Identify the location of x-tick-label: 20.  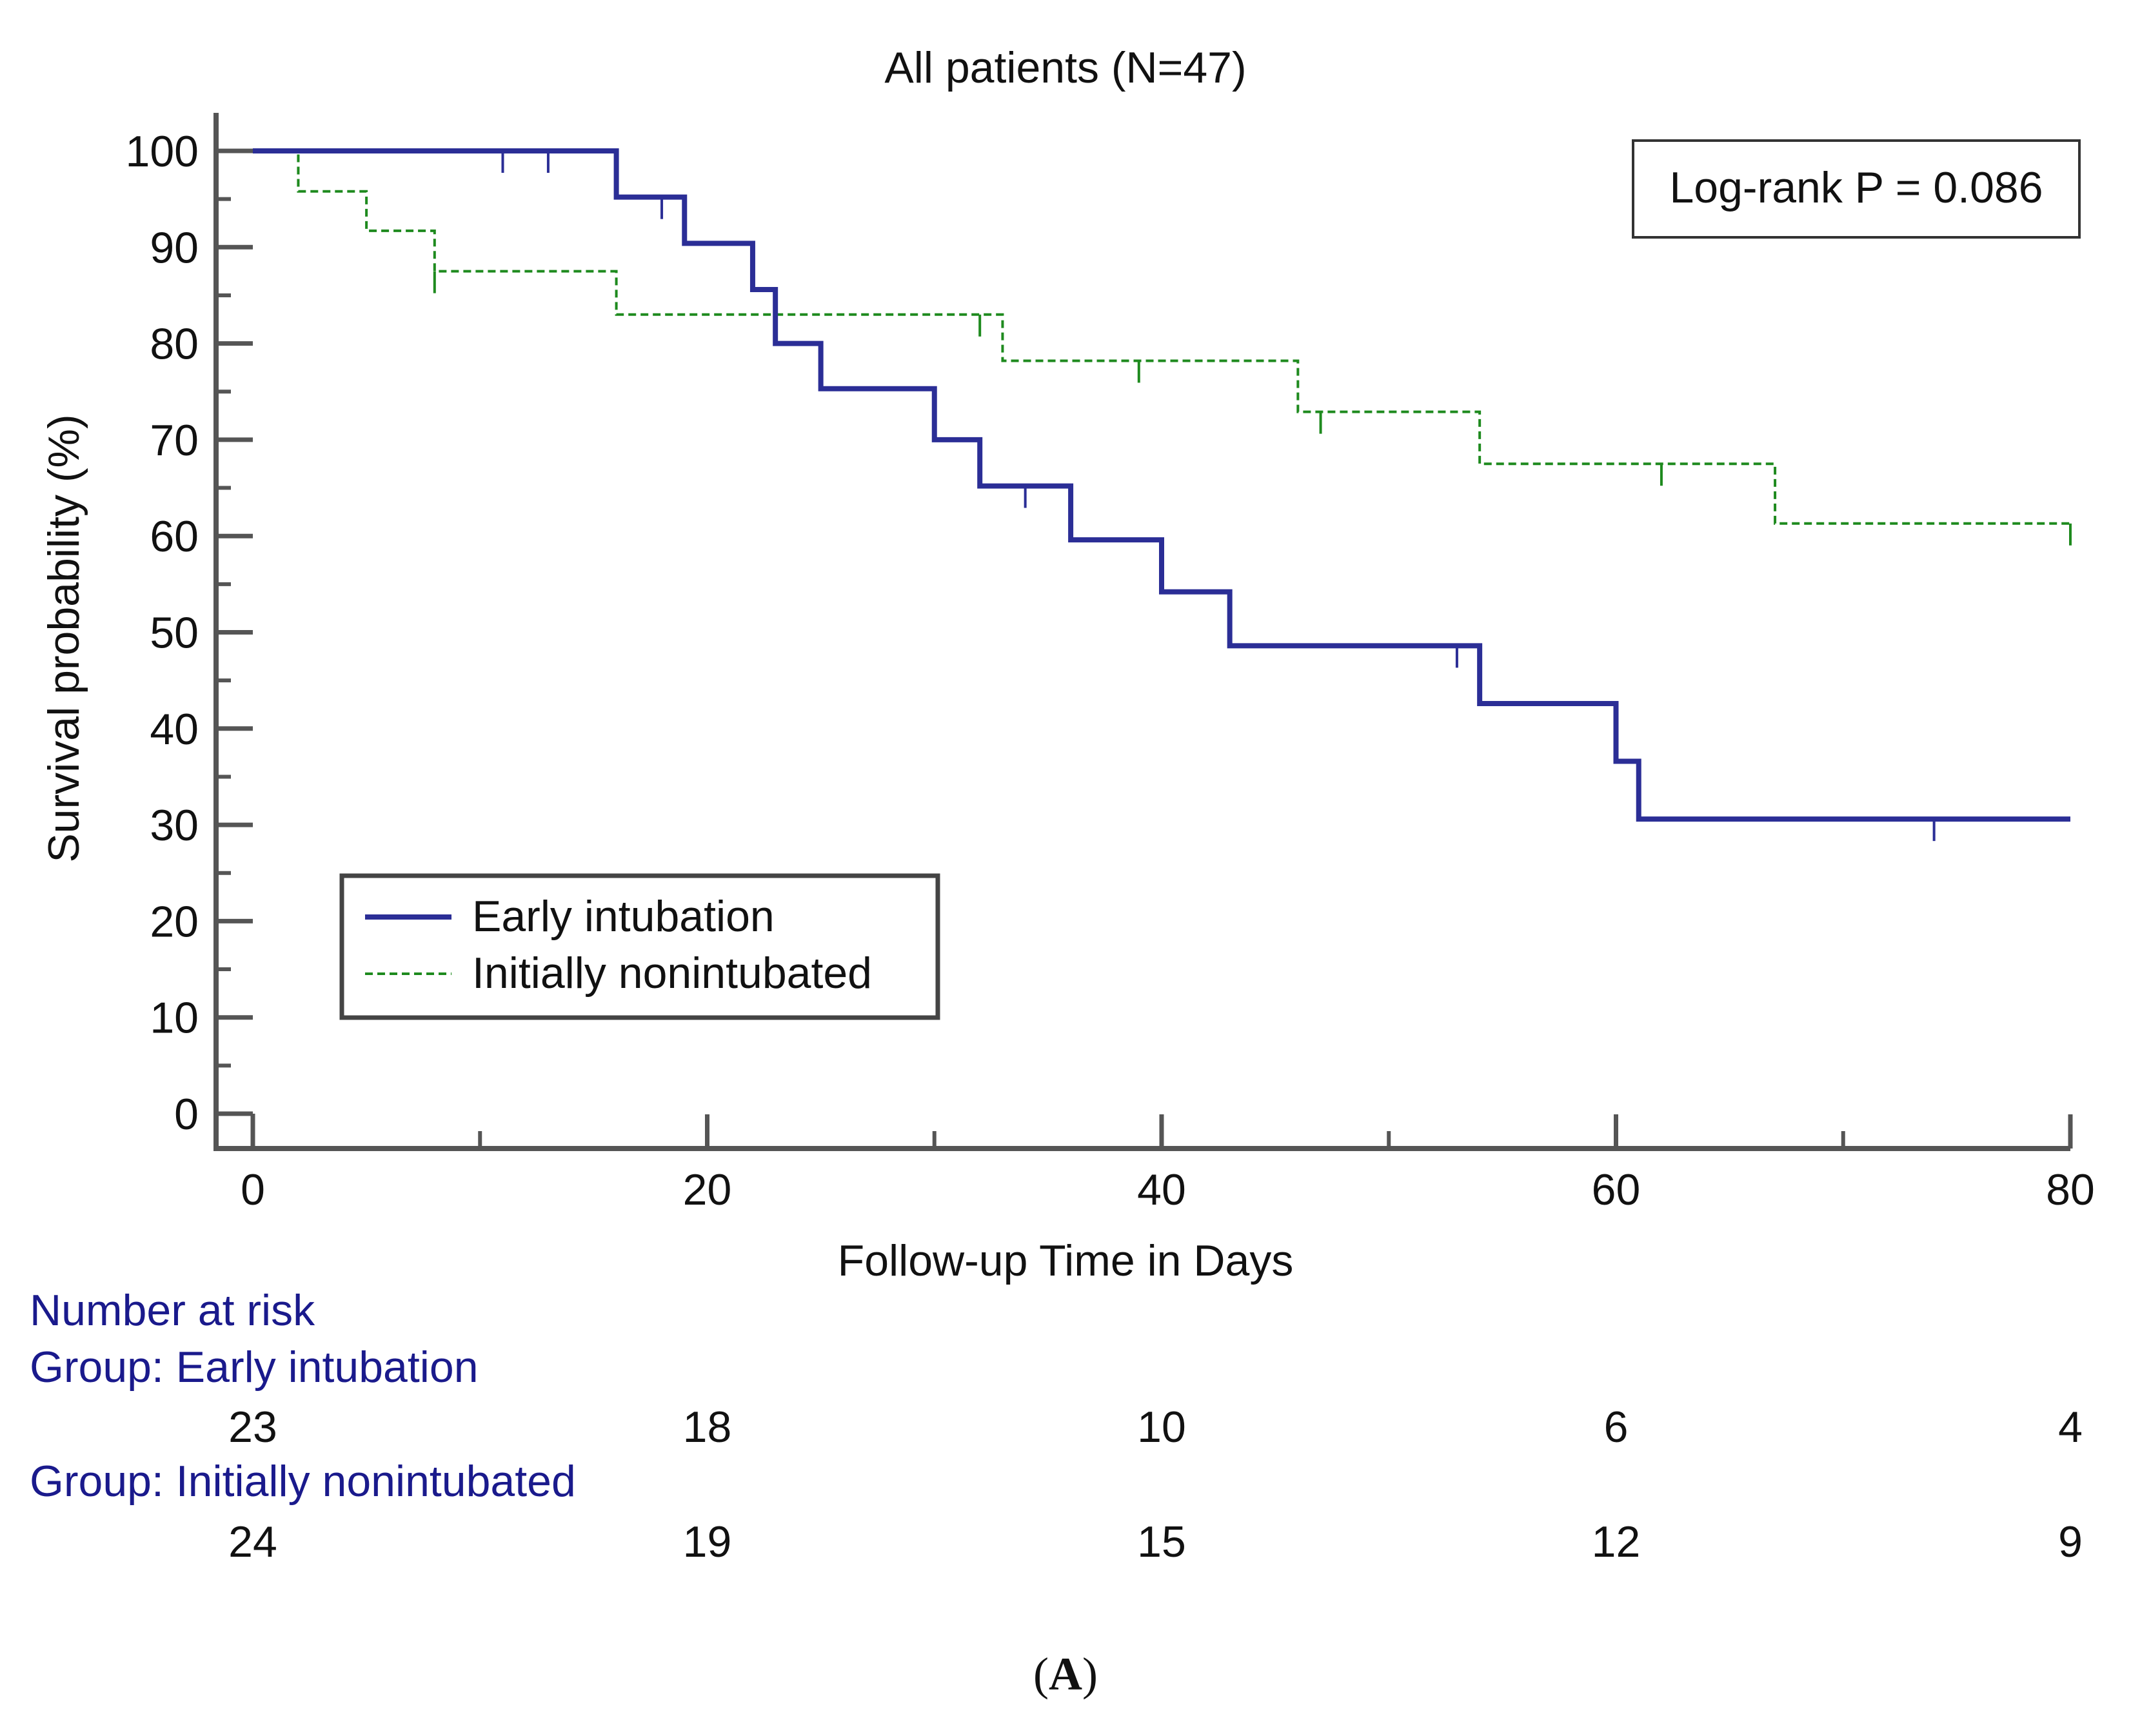
(707, 1189).